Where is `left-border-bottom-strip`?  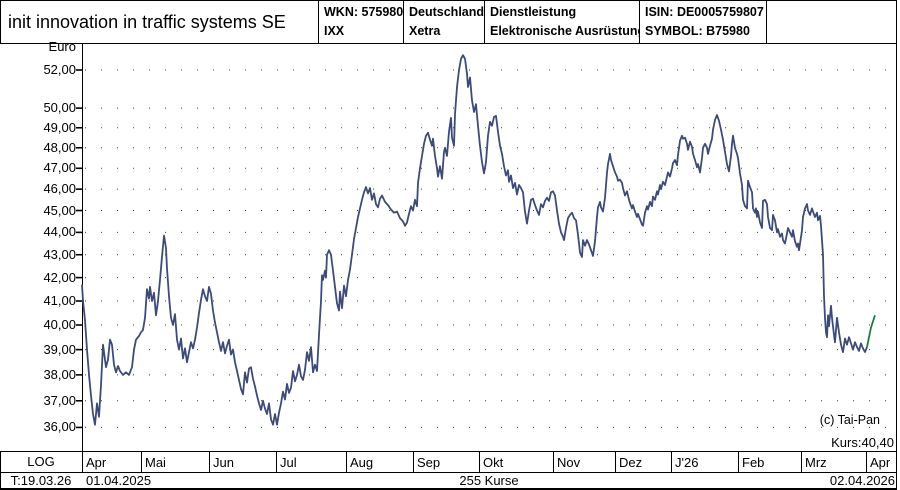 left-border-bottom-strip is located at coordinates (0, 471).